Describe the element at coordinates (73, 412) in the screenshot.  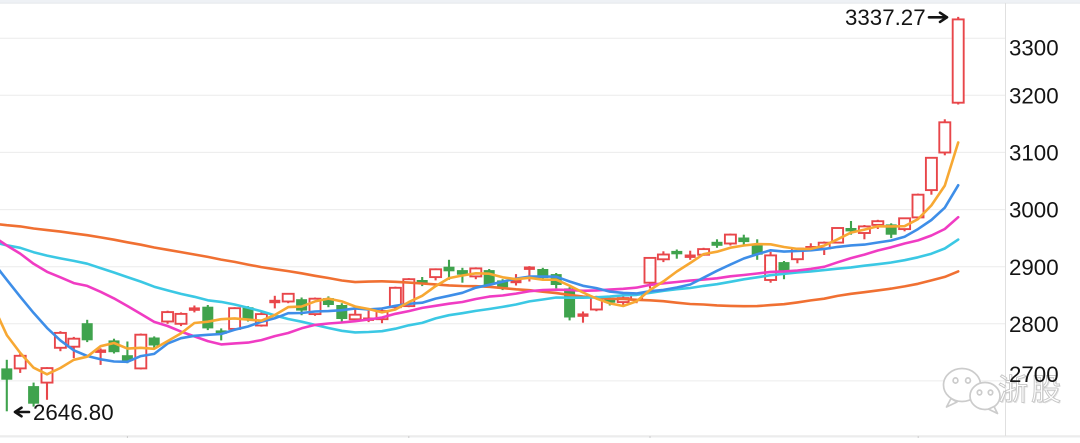
I see `svg-text: 2646.80` at that location.